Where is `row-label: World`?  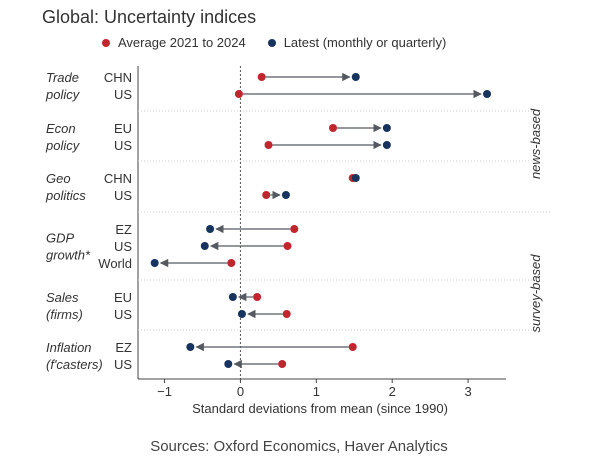 row-label: World is located at coordinates (115, 263).